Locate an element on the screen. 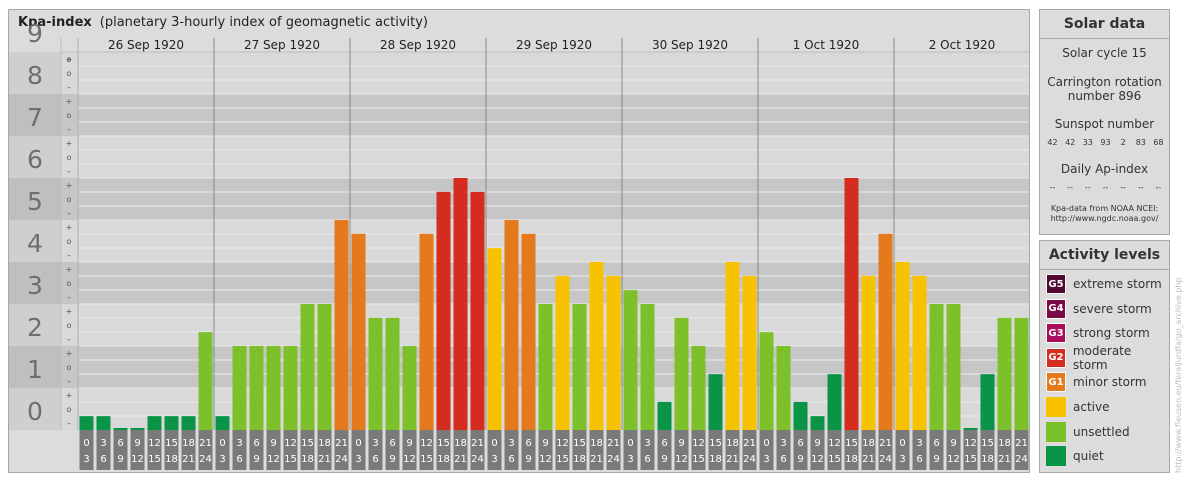 Image resolution: width=1184 pixels, height=480 pixels. ap-value: -- is located at coordinates (1087, 187).